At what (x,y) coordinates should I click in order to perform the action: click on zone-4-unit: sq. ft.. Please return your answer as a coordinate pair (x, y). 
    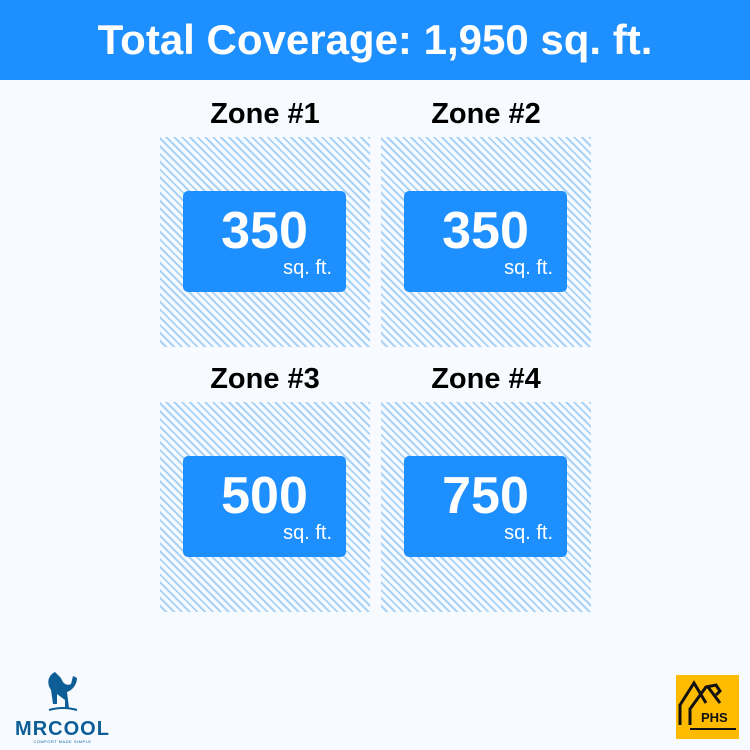
    Looking at the image, I should click on (528, 533).